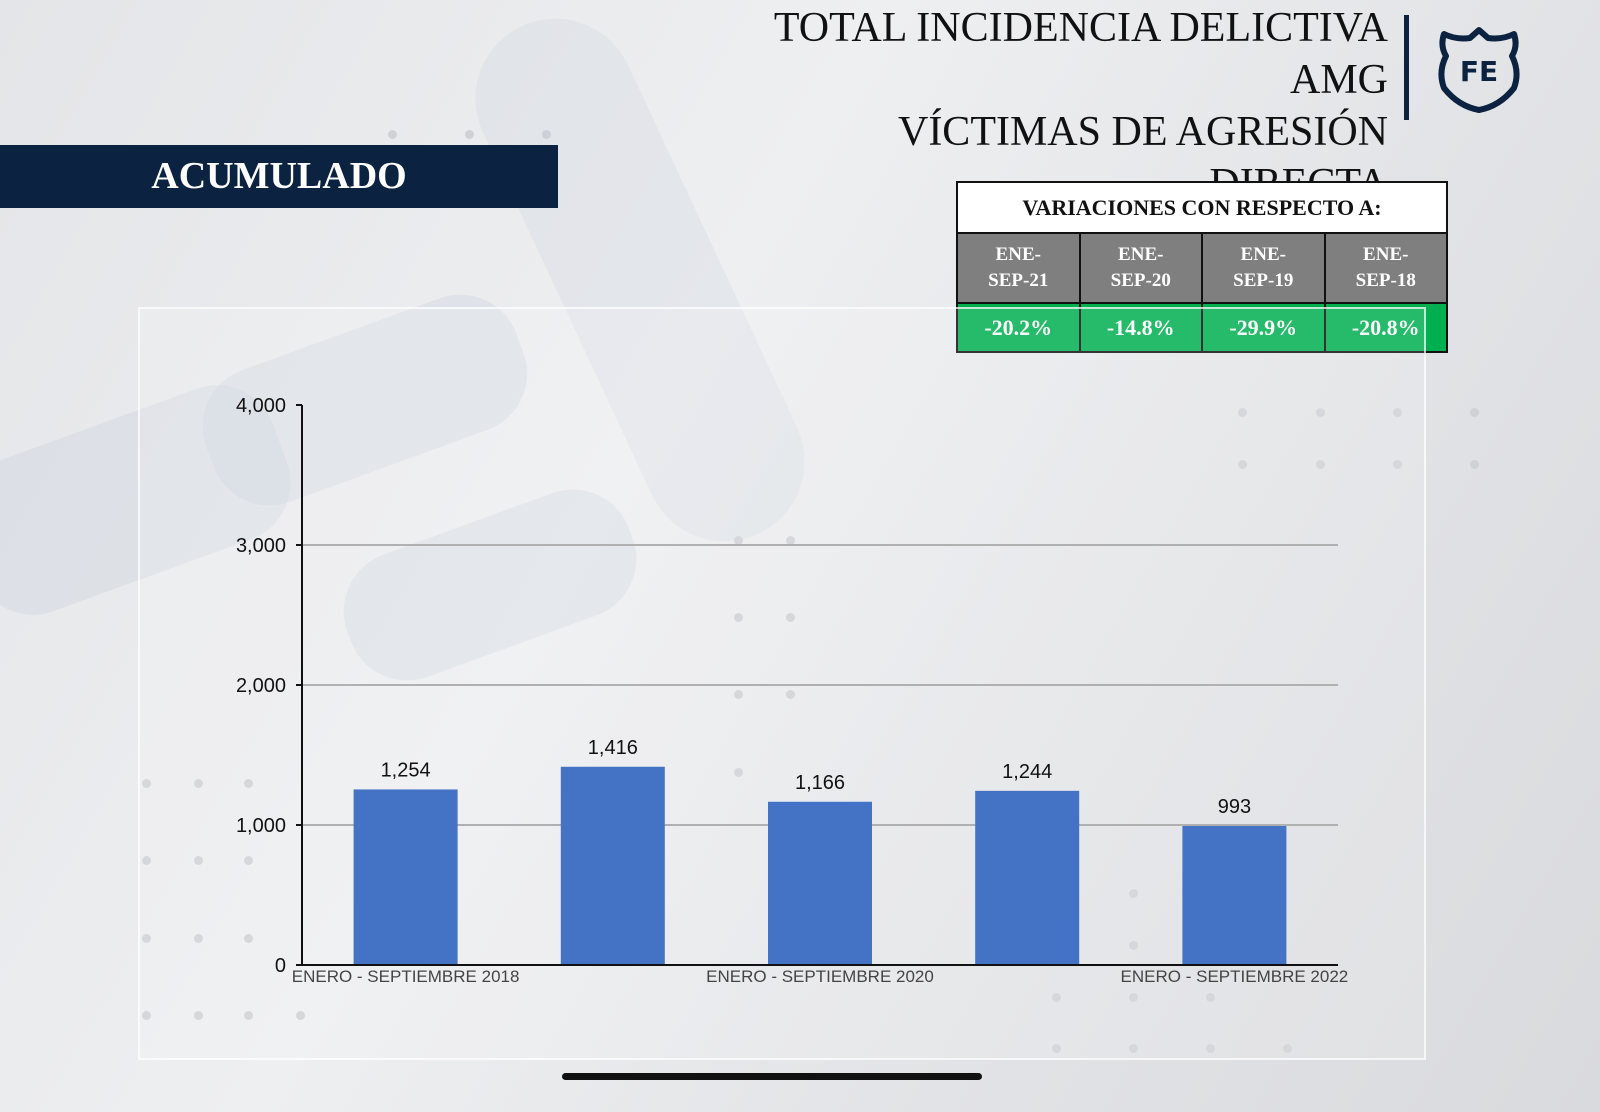 Image resolution: width=1600 pixels, height=1112 pixels. What do you see at coordinates (1234, 807) in the screenshot?
I see `data-label: 993` at bounding box center [1234, 807].